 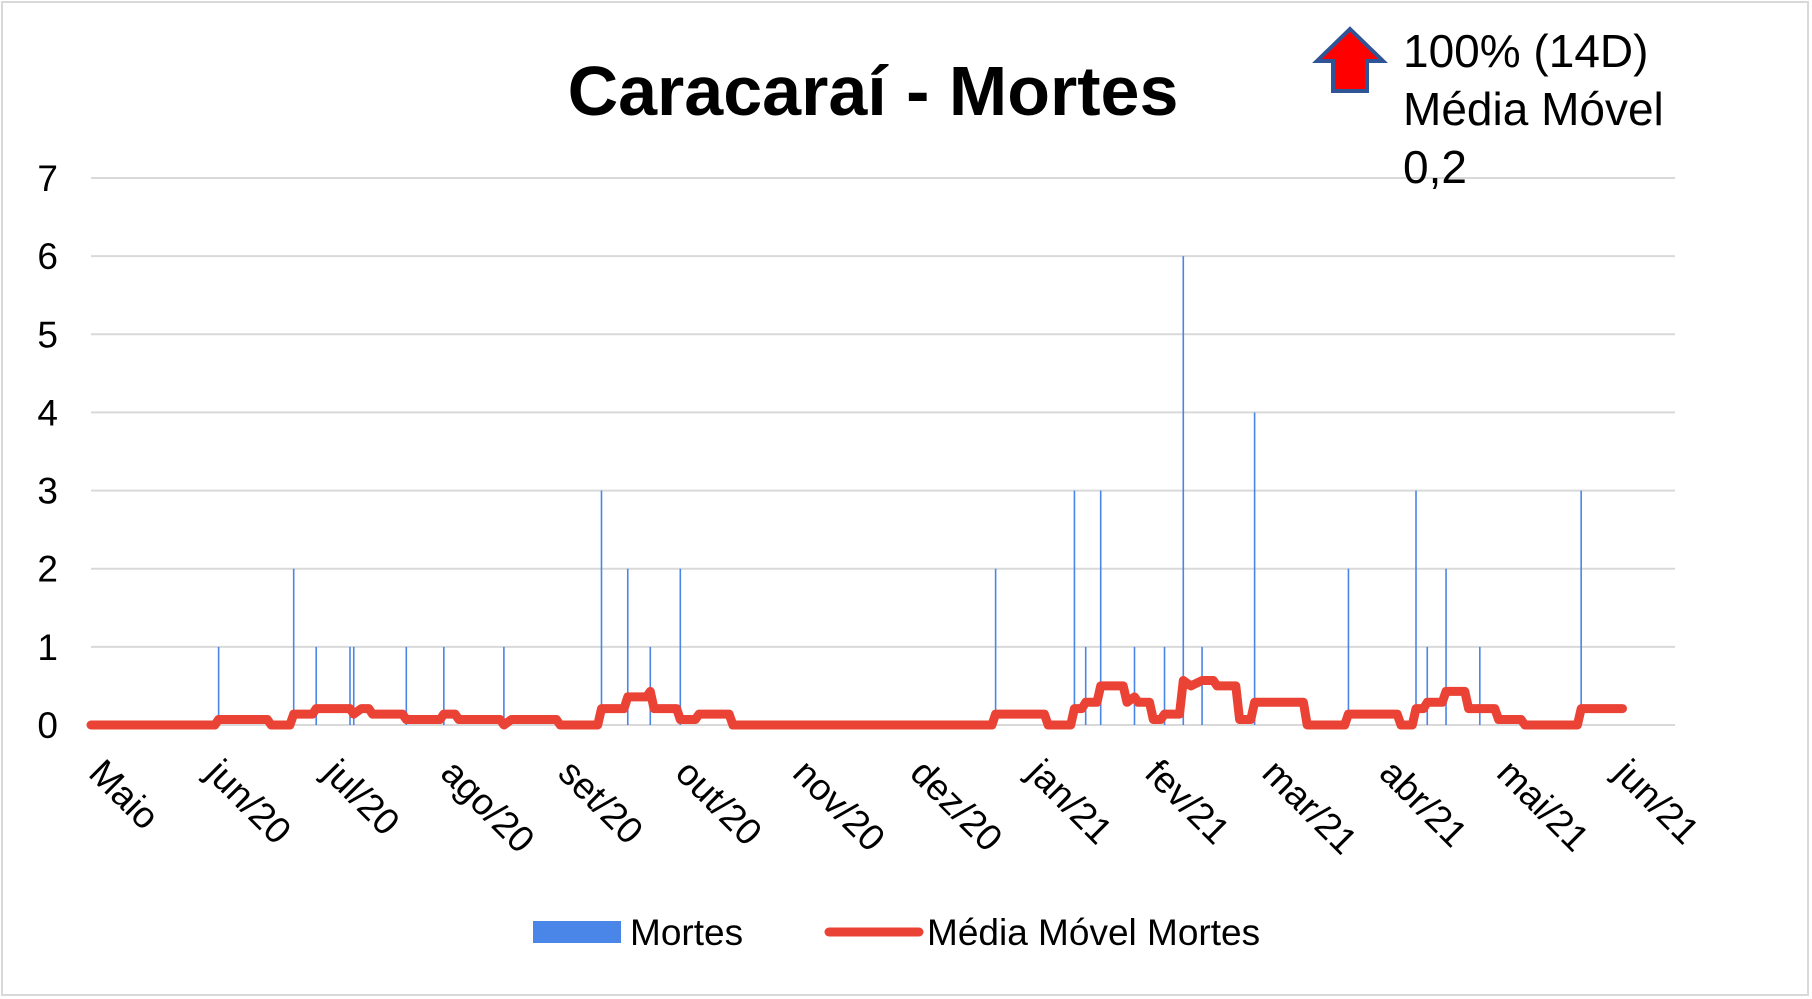 What do you see at coordinates (1093, 932) in the screenshot?
I see `legend-label-media-movel: Média Móvel Mortes` at bounding box center [1093, 932].